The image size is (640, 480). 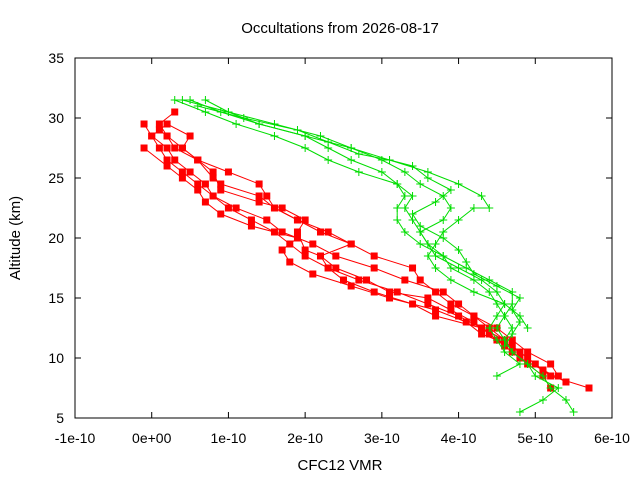 What do you see at coordinates (382, 438) in the screenshot?
I see `x-tick-label: 3e-10` at bounding box center [382, 438].